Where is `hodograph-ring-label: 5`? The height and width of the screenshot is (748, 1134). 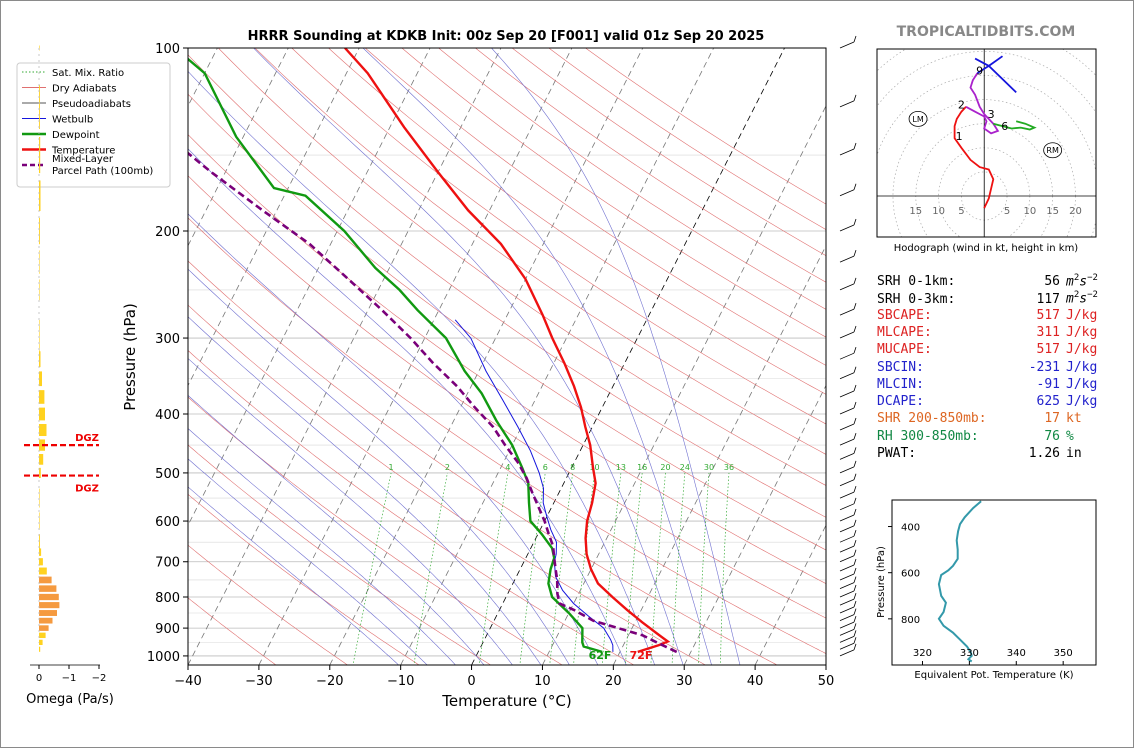
hodograph-ring-label: 5 is located at coordinates (961, 211).